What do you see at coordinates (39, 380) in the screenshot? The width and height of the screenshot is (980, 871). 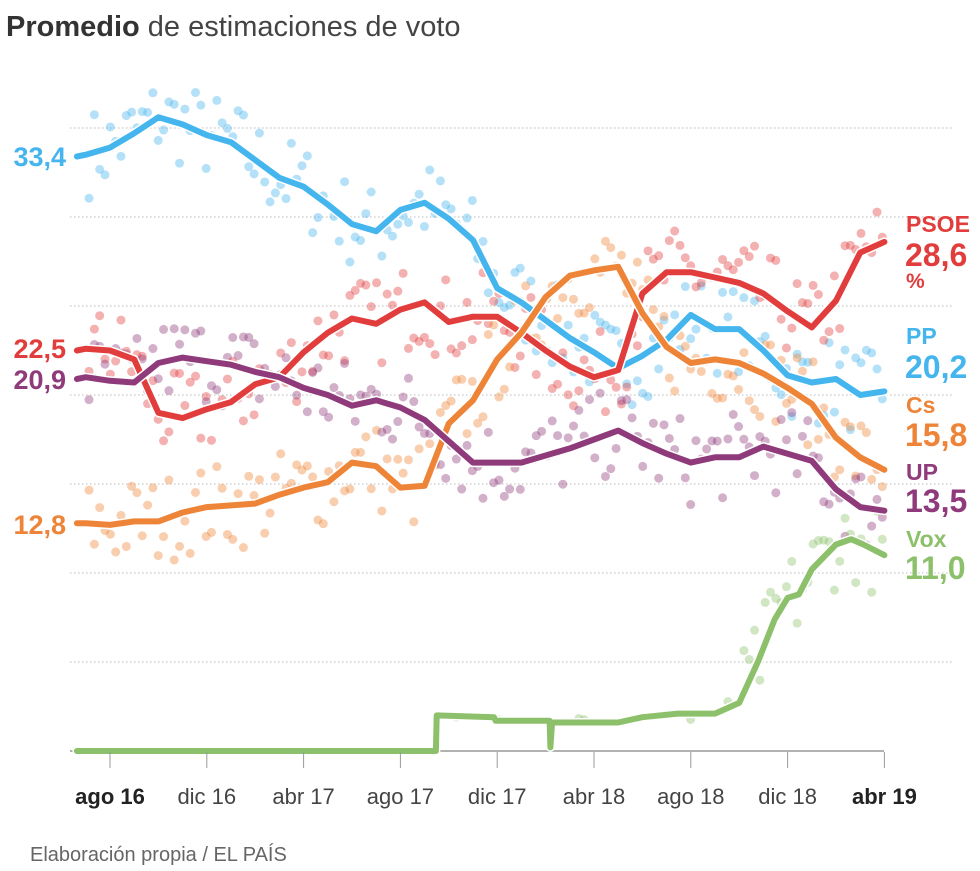 I see `start-value-up: 20,9` at bounding box center [39, 380].